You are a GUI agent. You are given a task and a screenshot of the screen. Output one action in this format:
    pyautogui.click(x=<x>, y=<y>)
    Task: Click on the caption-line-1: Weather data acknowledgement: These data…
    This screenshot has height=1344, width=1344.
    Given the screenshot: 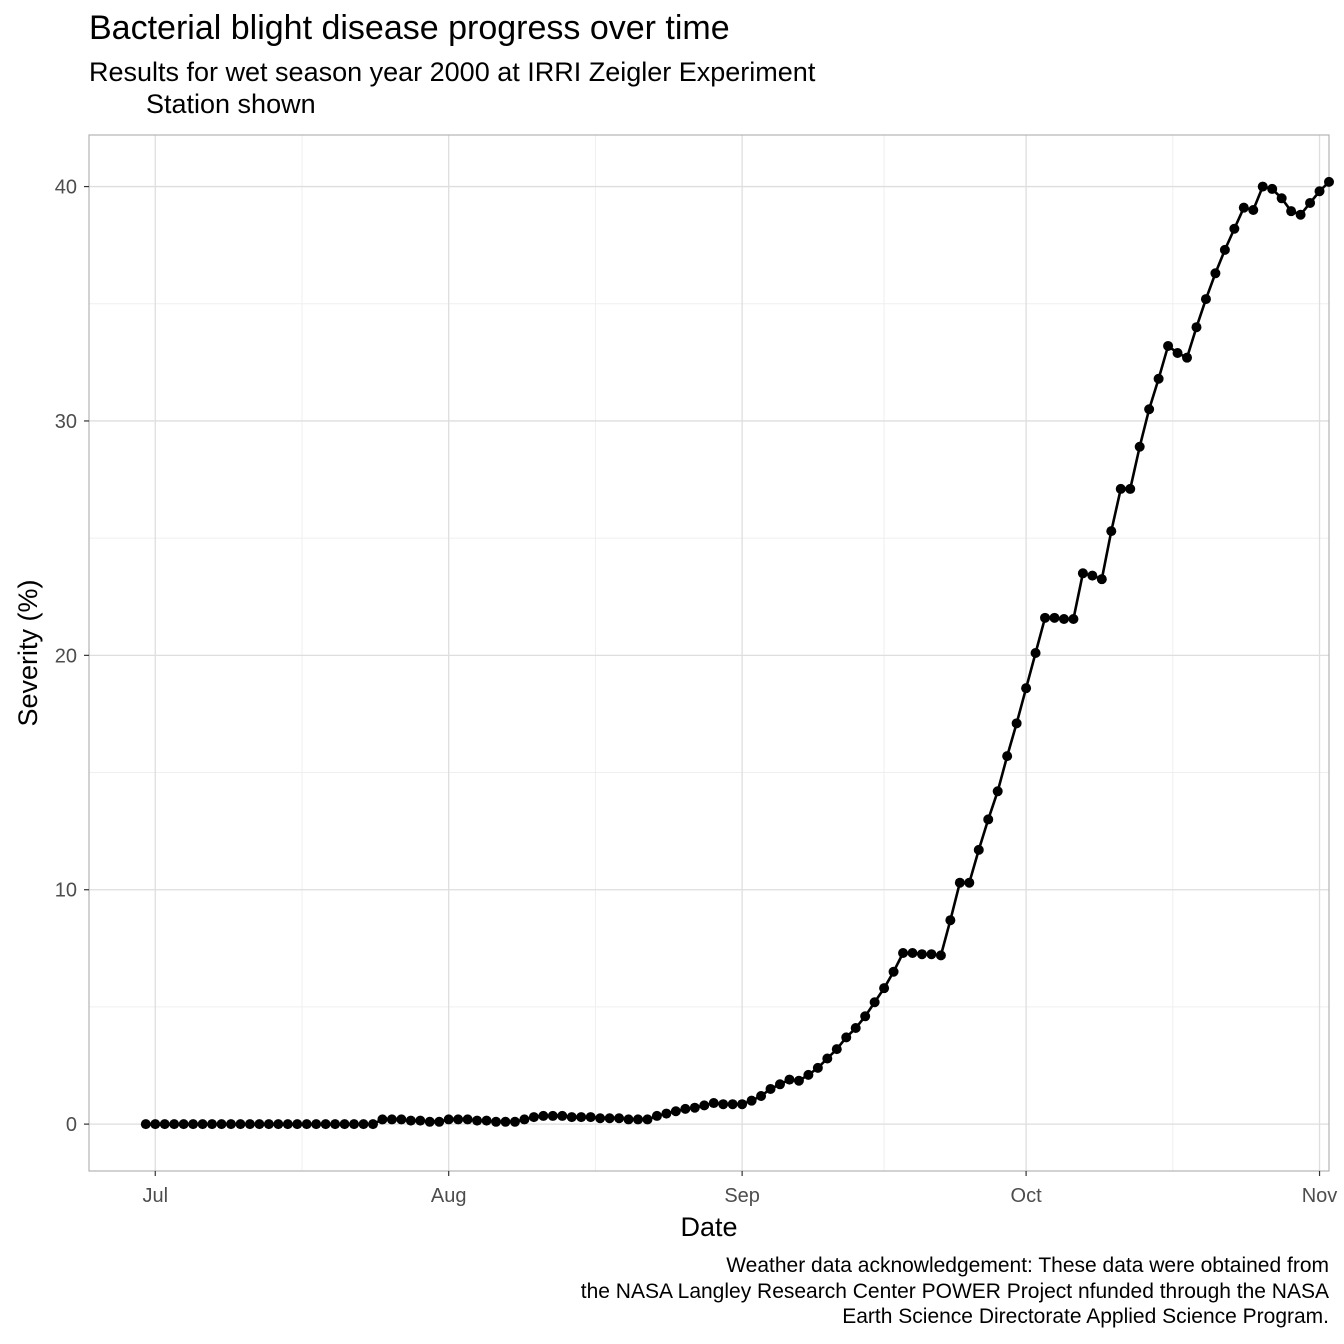 What is the action you would take?
    pyautogui.click(x=1027, y=1265)
    